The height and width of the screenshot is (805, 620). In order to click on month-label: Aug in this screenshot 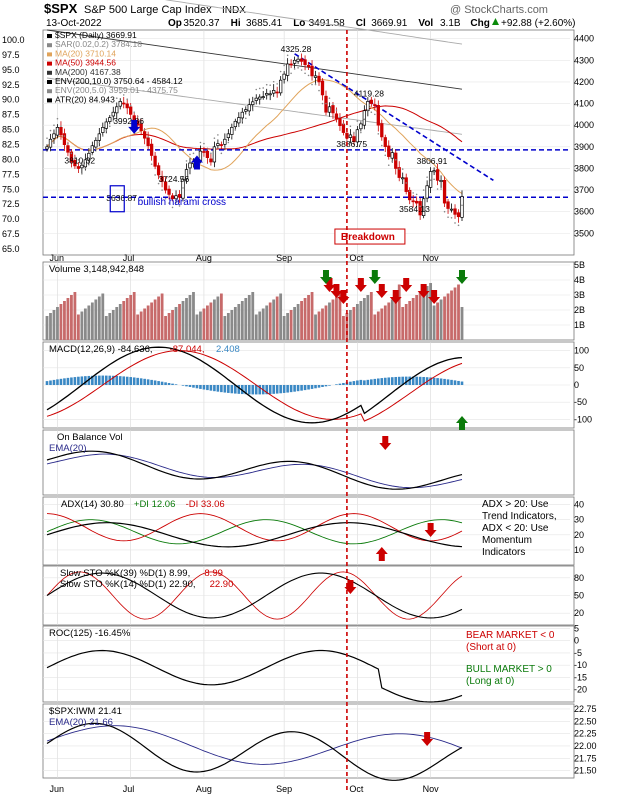, I will do `click(204, 789)`.